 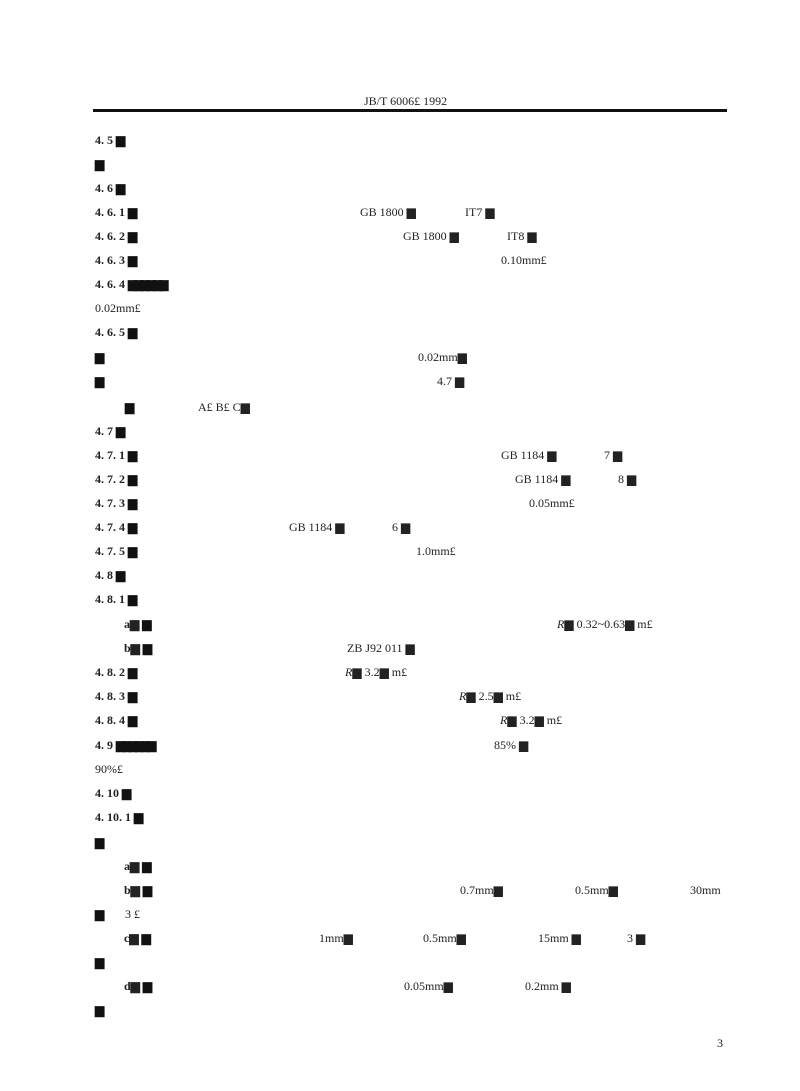 I want to click on text: 0.10mm£, so click(x=524, y=260).